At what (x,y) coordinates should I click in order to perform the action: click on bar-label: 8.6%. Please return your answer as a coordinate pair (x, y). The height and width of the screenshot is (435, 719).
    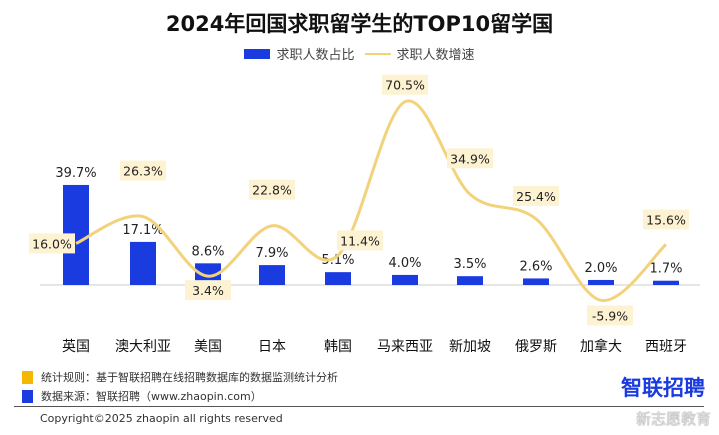
    Looking at the image, I should click on (207, 251).